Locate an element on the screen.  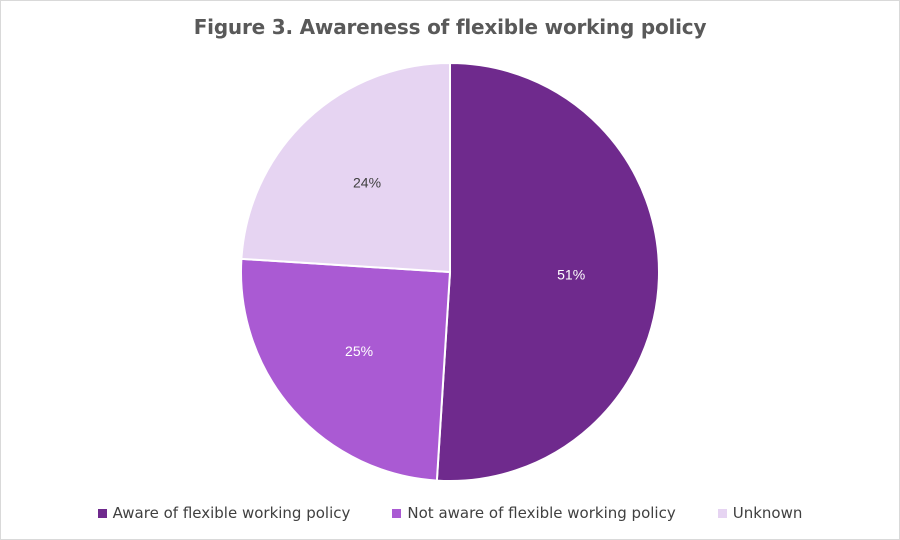
legend-entry-3: Unknown is located at coordinates (760, 513).